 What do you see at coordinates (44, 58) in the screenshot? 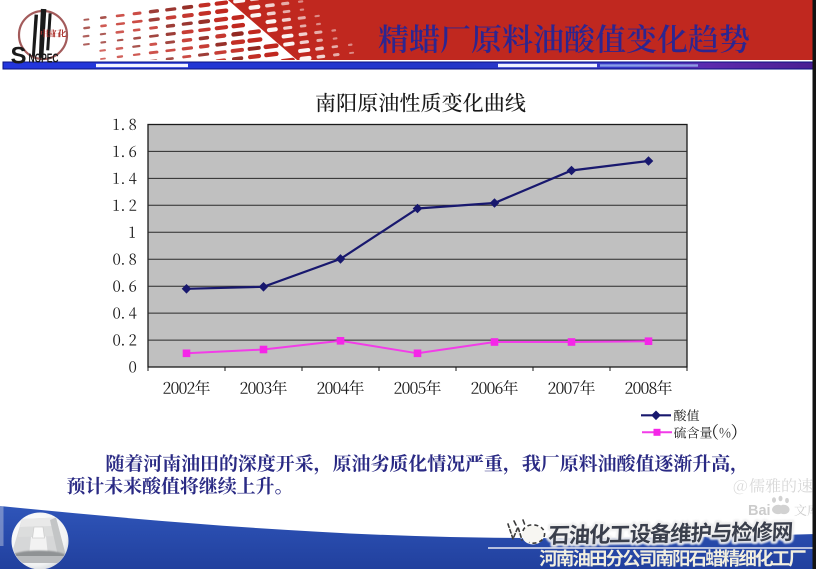
I see `svg-text: NOPEC` at bounding box center [44, 58].